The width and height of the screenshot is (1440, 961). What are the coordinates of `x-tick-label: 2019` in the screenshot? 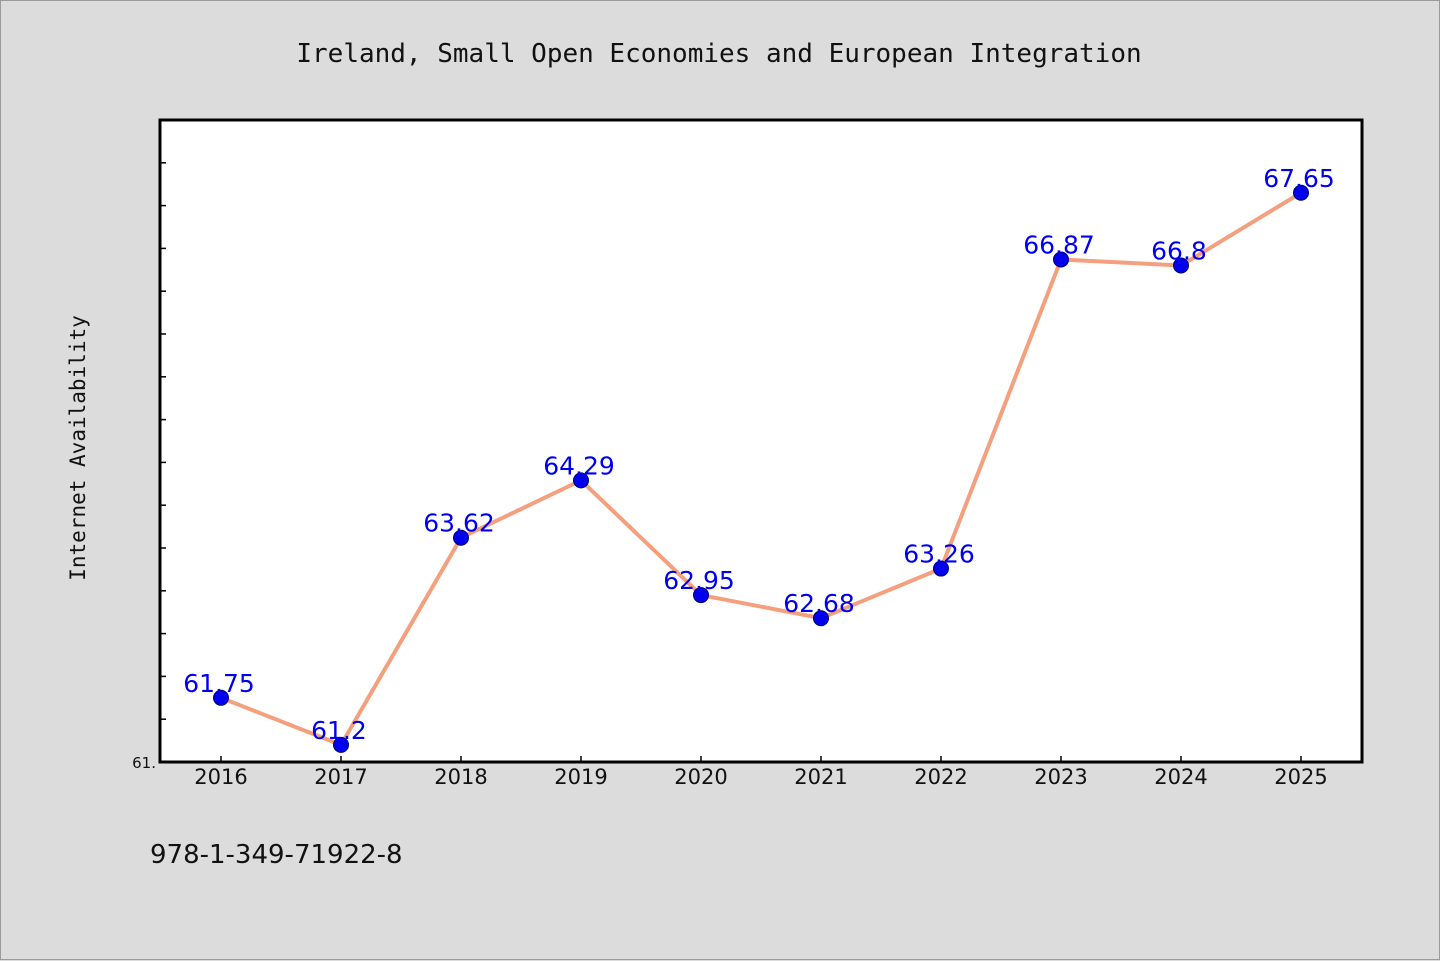 It's located at (580, 777).